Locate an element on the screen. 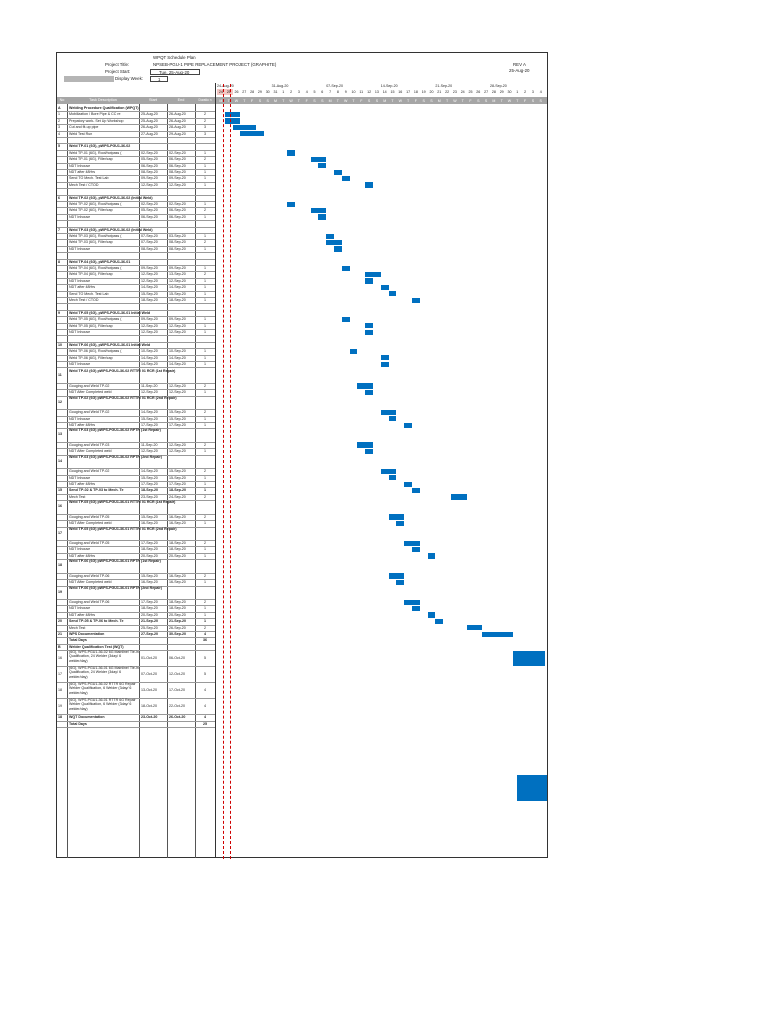 This screenshot has height=1024, width=768. task-start: 18-Oct-20 is located at coordinates (149, 706).